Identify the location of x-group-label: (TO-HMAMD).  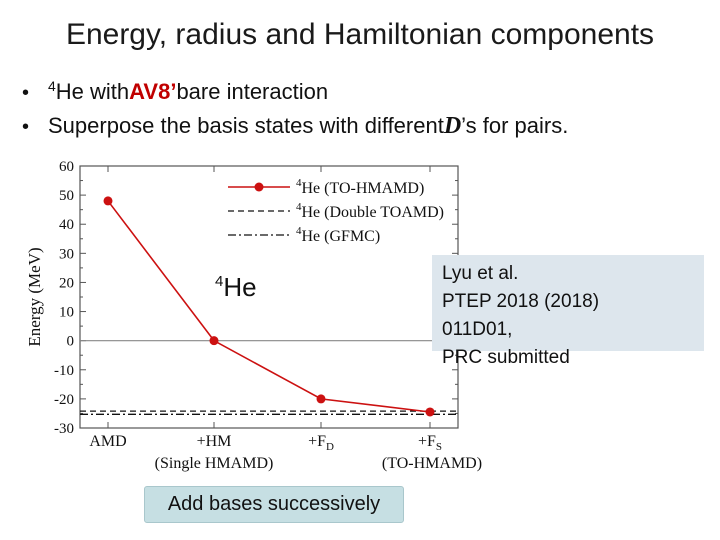
(432, 463).